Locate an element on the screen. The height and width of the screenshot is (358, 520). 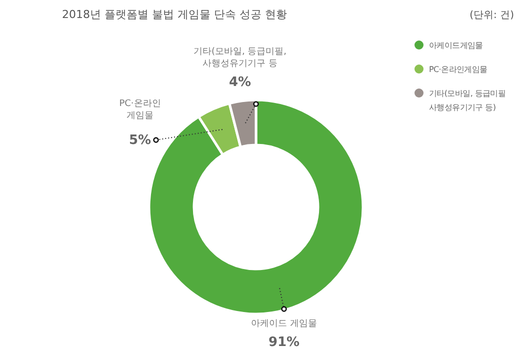
legend-label: PC·온라인게임물 is located at coordinates (458, 69).